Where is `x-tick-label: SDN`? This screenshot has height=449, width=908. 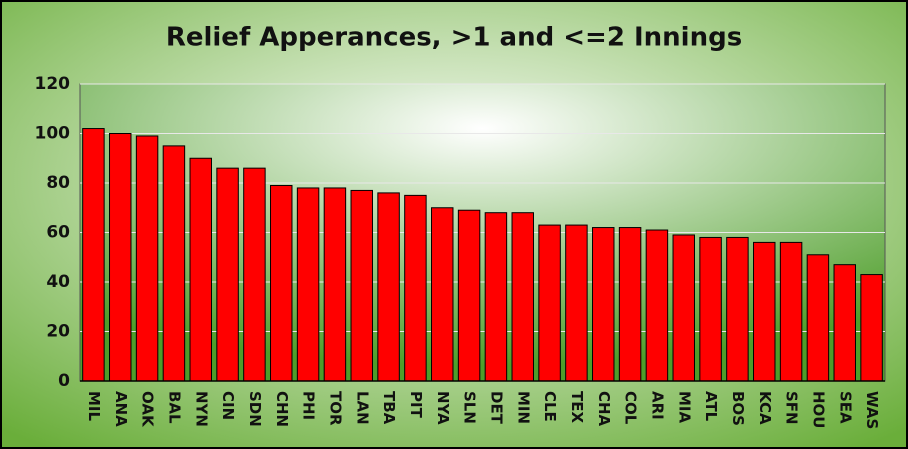 x-tick-label: SDN is located at coordinates (255, 409).